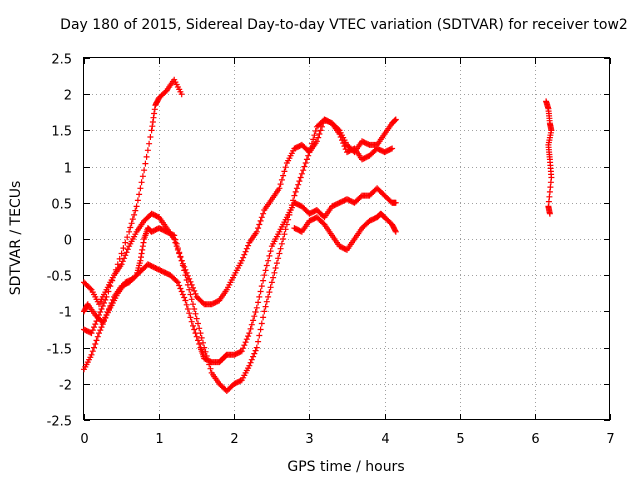 This screenshot has height=480, width=640. Describe the element at coordinates (549, 157) in the screenshot. I see `series-arc-f` at that location.